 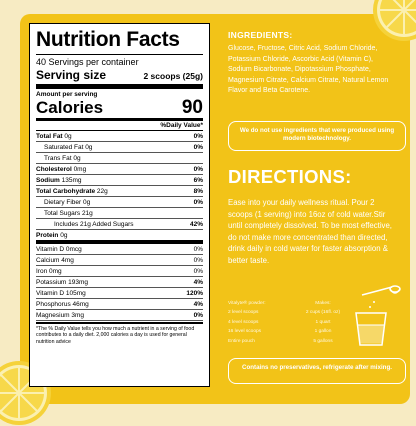 What do you see at coordinates (70, 107) in the screenshot?
I see `calories-label: Calories` at bounding box center [70, 107].